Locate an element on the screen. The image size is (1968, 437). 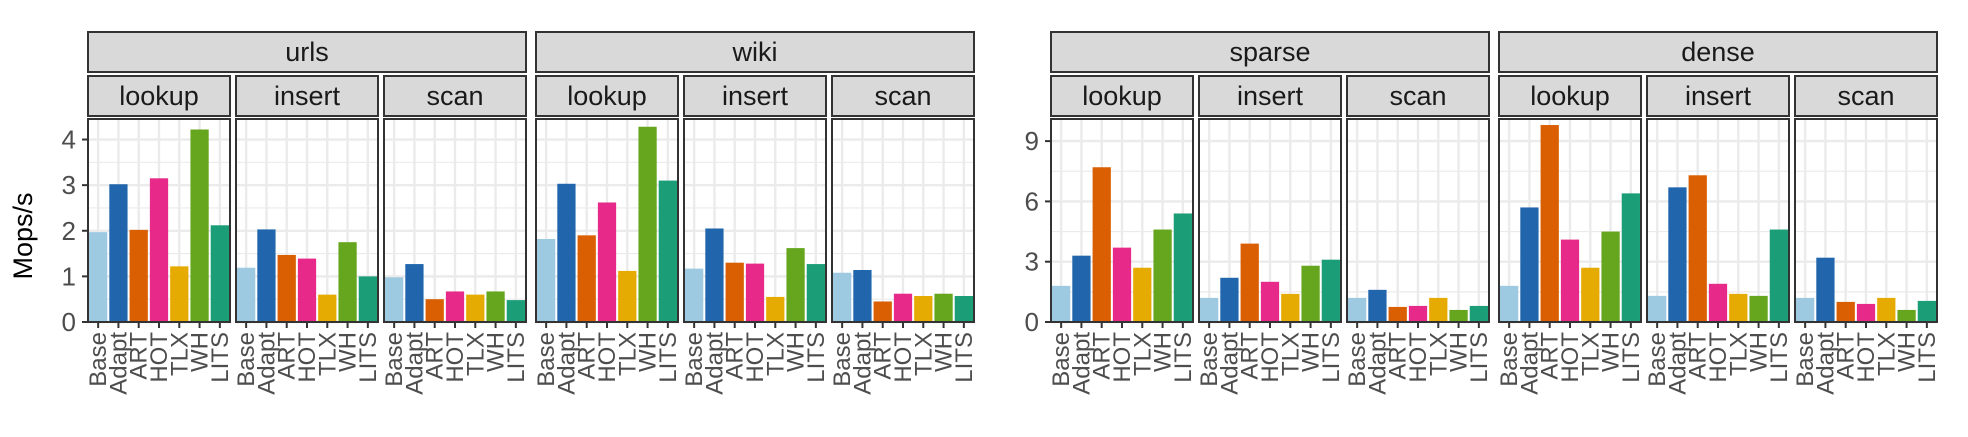
bar-urls-insert-lits is located at coordinates (367, 299).